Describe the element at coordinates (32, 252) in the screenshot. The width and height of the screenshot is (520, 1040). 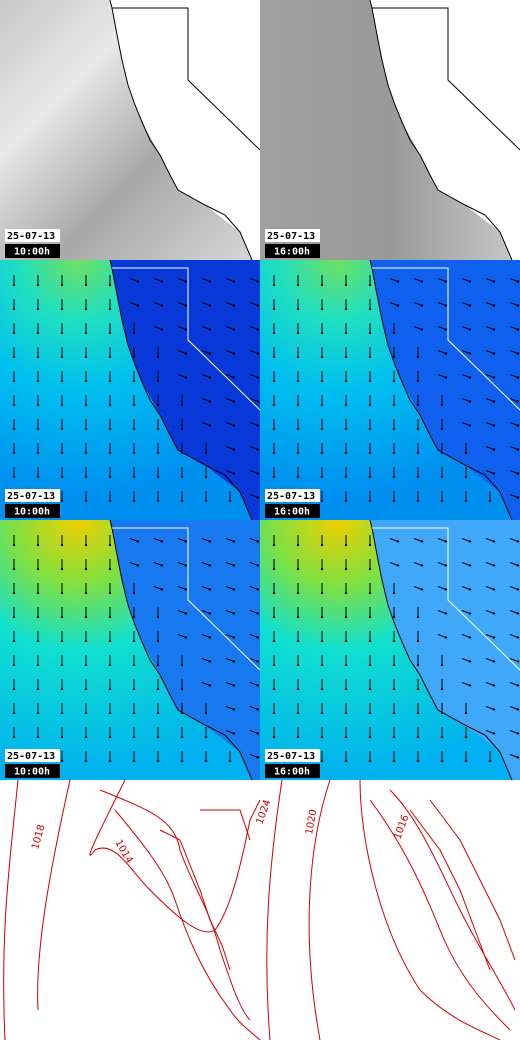
I see `time-label: 10:00h` at that location.